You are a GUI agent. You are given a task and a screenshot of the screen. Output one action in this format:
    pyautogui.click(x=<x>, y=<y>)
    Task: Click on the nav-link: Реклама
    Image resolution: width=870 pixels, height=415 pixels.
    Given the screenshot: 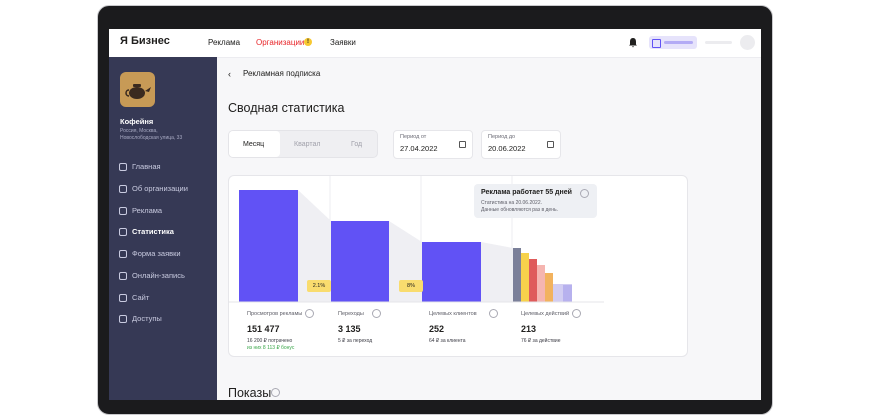 What is the action you would take?
    pyautogui.click(x=224, y=42)
    